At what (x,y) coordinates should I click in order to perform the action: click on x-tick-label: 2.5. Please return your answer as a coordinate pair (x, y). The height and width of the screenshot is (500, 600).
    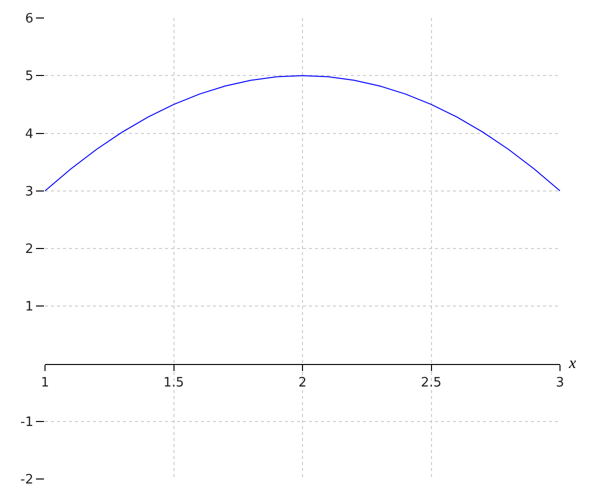
    Looking at the image, I should click on (431, 382).